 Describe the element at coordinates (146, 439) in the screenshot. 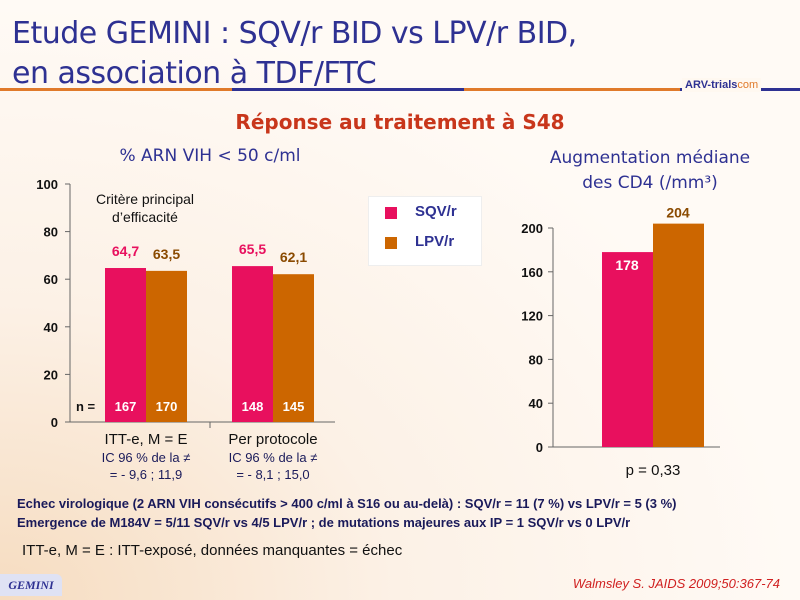

I see `category-label: ITT-e, M = E` at that location.